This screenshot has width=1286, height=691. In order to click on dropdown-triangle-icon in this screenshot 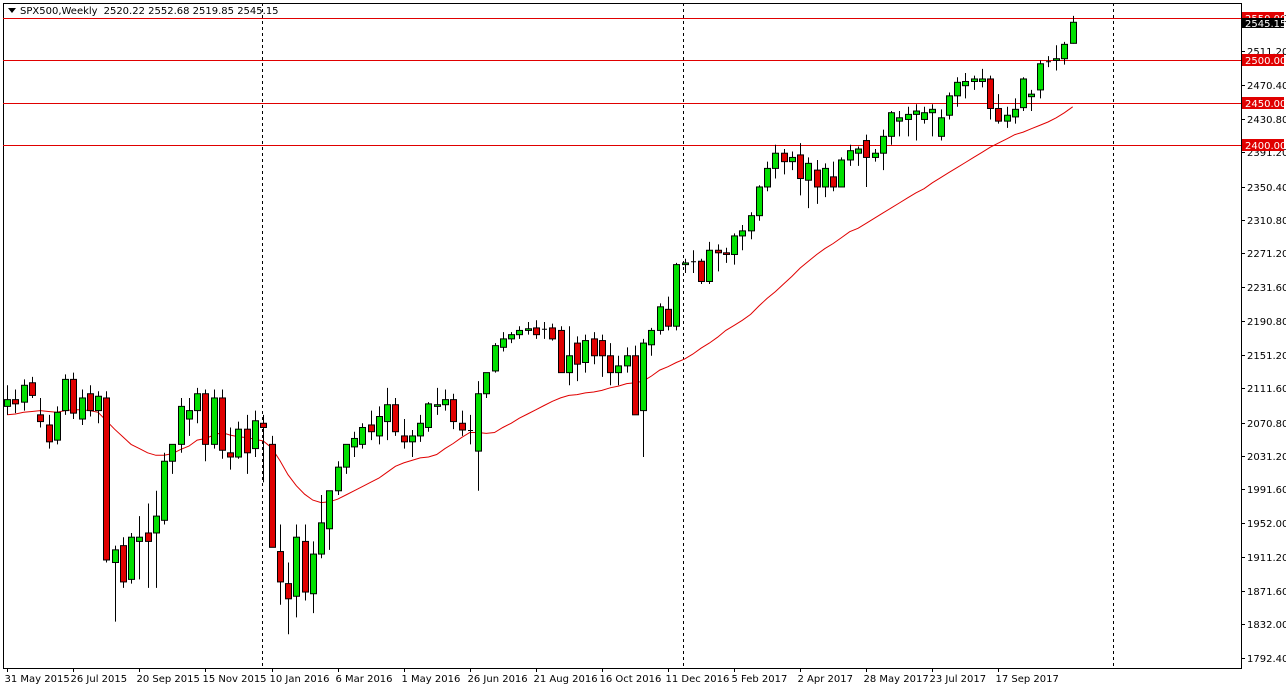, I will do `click(12, 10)`.